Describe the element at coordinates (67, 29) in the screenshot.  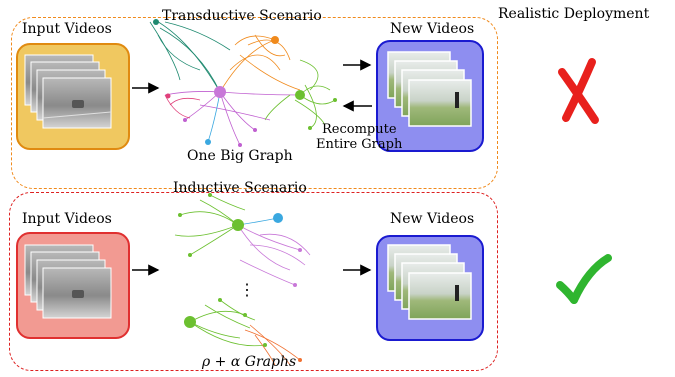
I see `transductive-input-label: Input Videos` at that location.